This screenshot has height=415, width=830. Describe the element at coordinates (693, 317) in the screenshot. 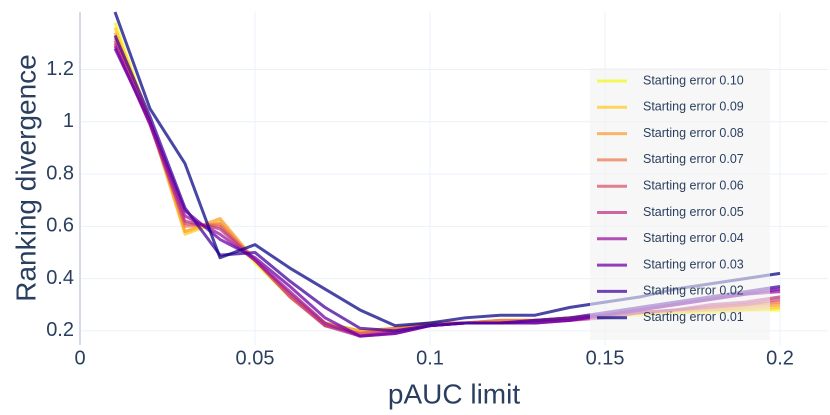

I see `legend-label: Starting error 0.01` at that location.